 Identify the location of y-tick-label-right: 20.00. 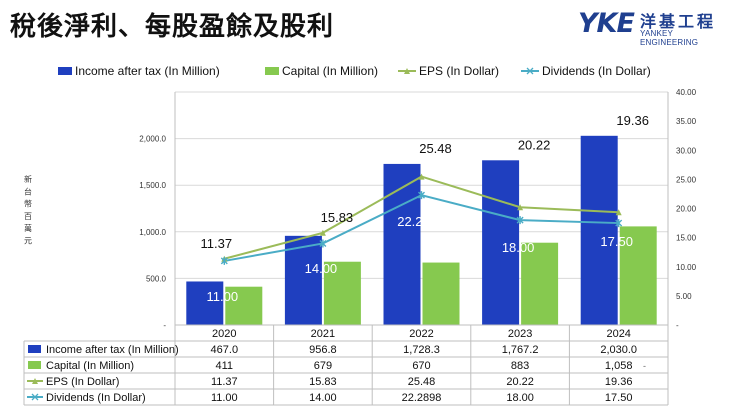
(686, 209).